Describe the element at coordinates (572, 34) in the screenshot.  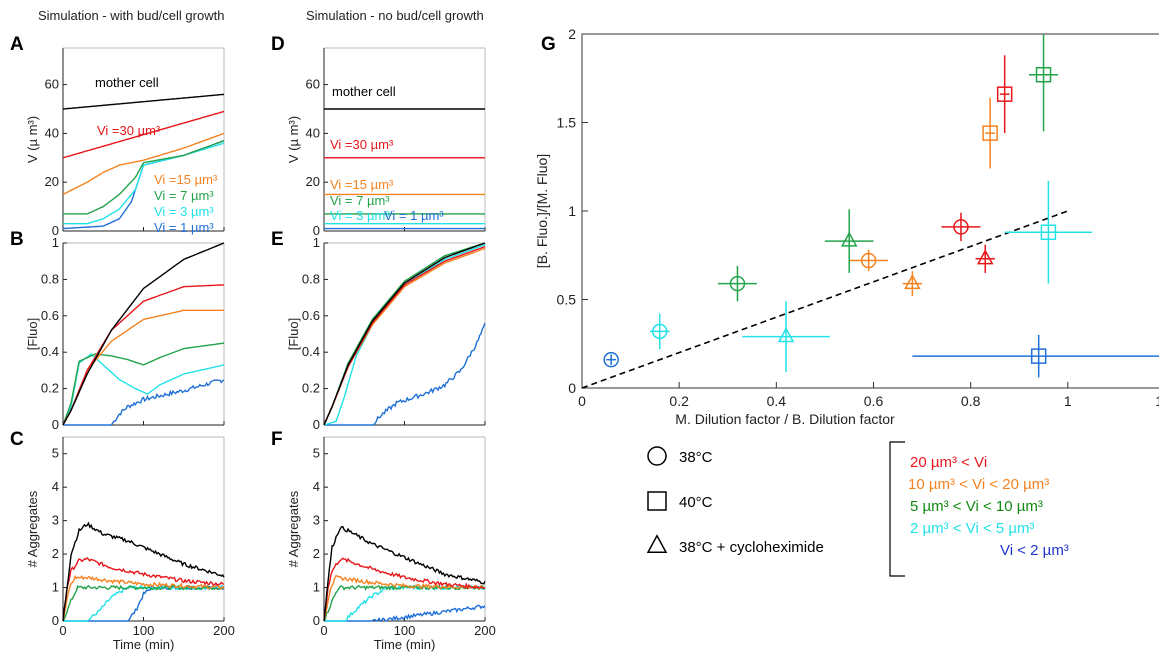
I see `panel-g-ytick-label-4: 2` at that location.